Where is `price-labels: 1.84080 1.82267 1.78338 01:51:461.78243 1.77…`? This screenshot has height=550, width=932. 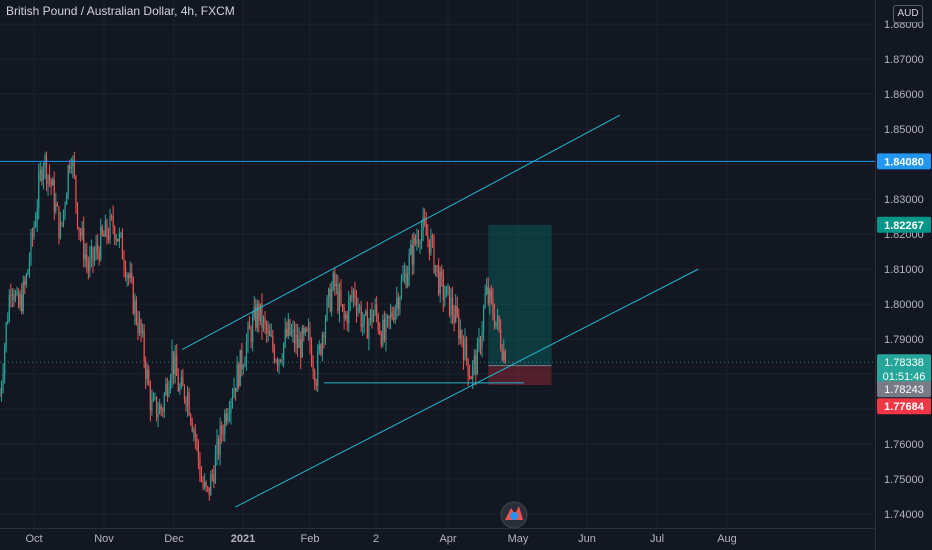
price-labels: 1.84080 1.82267 1.78338 01:51:461.78243 1.77… is located at coordinates (904, 284).